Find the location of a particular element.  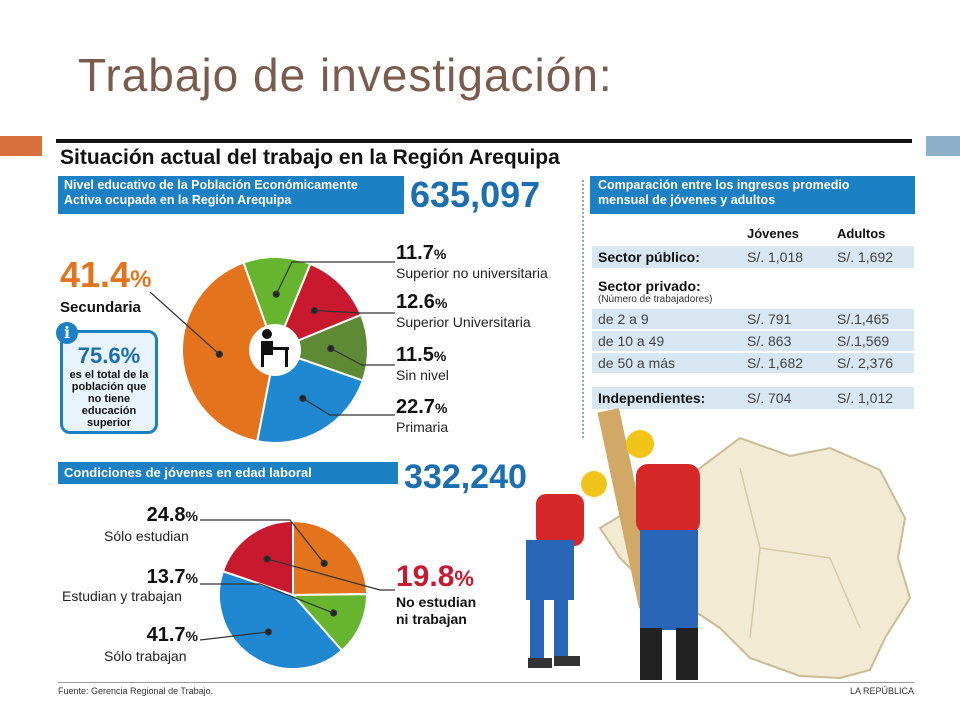

sup-univ-label: Superior Universitaria is located at coordinates (463, 322).